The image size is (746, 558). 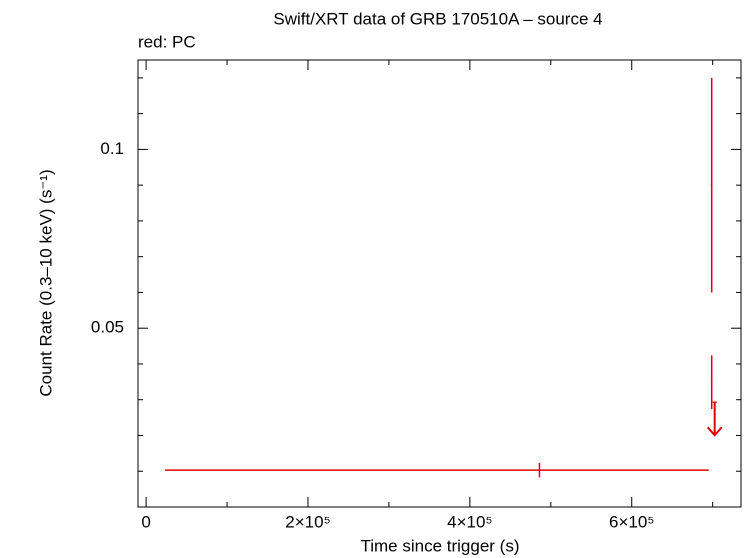 I want to click on x-tick-label: 0, so click(x=145, y=521).